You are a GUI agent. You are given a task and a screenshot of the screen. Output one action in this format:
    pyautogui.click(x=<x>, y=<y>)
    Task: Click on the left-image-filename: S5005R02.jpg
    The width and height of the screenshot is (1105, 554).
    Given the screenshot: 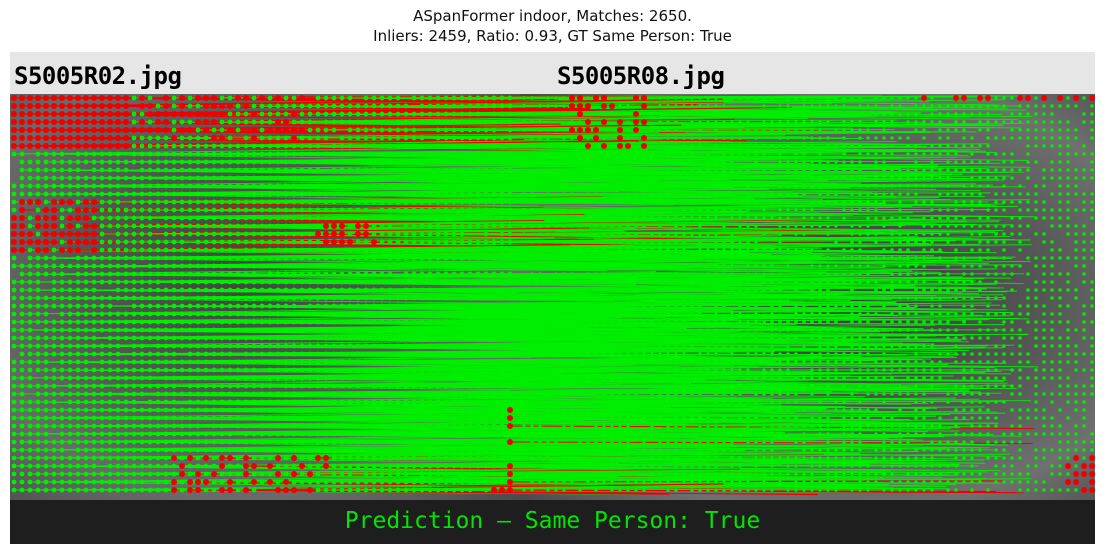 What is the action you would take?
    pyautogui.click(x=98, y=76)
    